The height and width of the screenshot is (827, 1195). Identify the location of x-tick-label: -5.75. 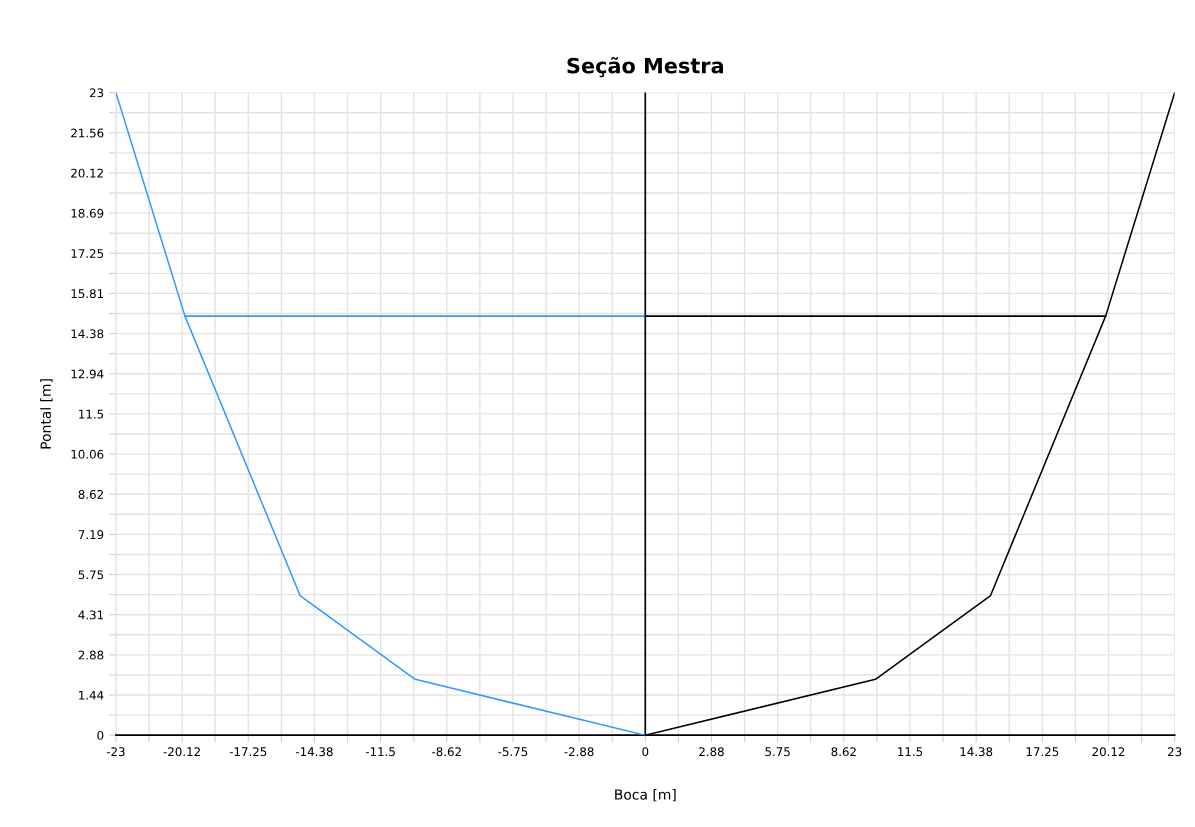
(513, 752).